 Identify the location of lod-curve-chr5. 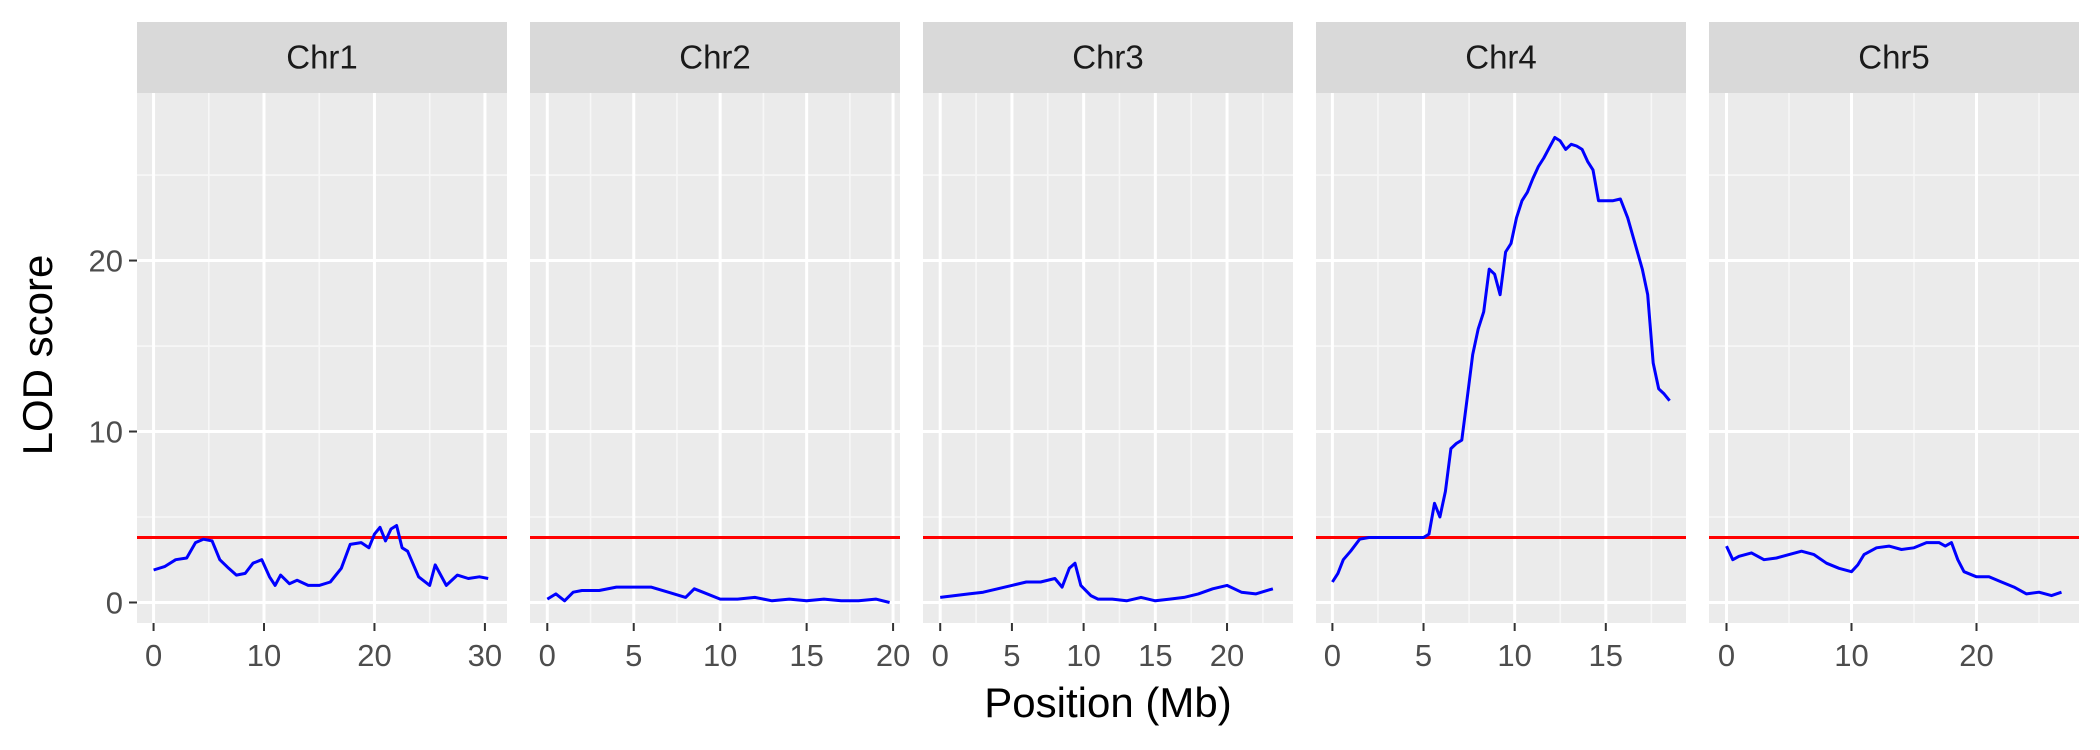
(1893, 569).